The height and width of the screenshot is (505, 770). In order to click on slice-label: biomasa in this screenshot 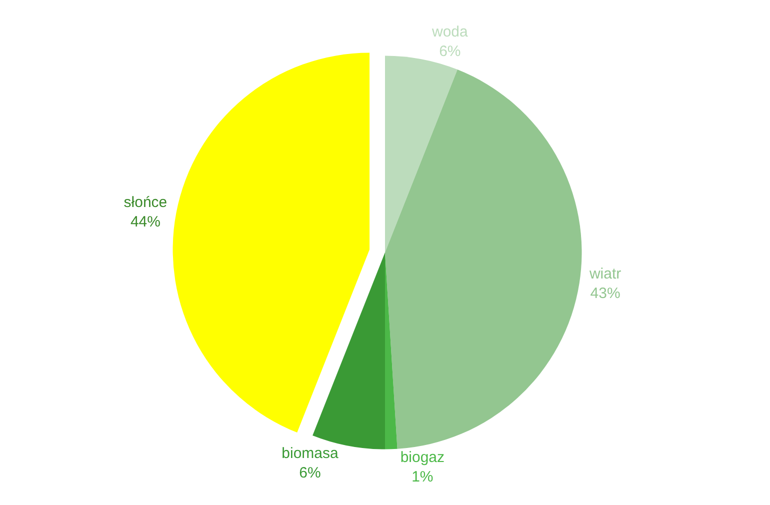, I will do `click(311, 453)`.